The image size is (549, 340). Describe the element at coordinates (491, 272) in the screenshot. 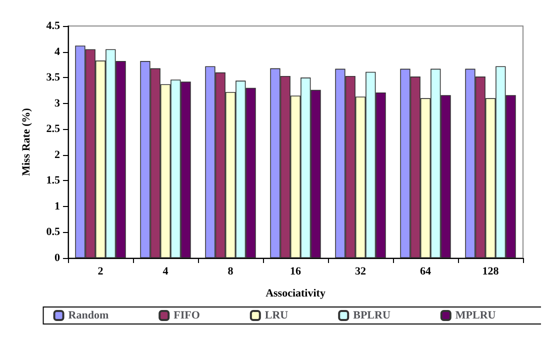

I see `x-tick-label: 128` at that location.